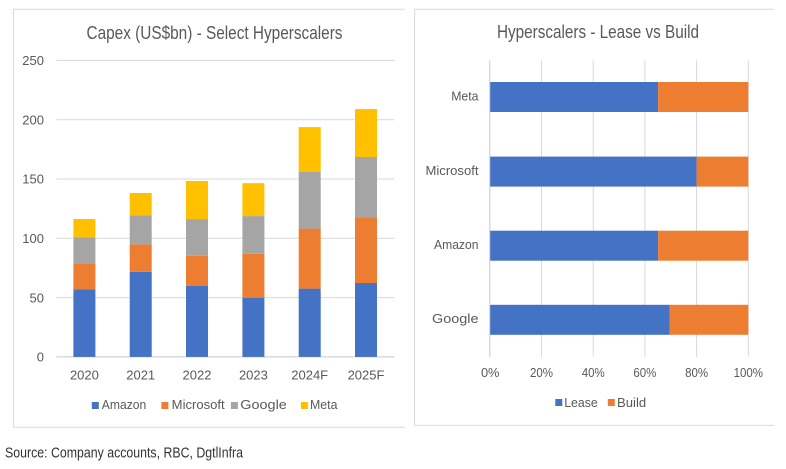 The image size is (786, 469). I want to click on svg-text:Source: Company accounts, RBC,: Source: Company accounts, RBC, DgtlInfra, so click(124, 454).